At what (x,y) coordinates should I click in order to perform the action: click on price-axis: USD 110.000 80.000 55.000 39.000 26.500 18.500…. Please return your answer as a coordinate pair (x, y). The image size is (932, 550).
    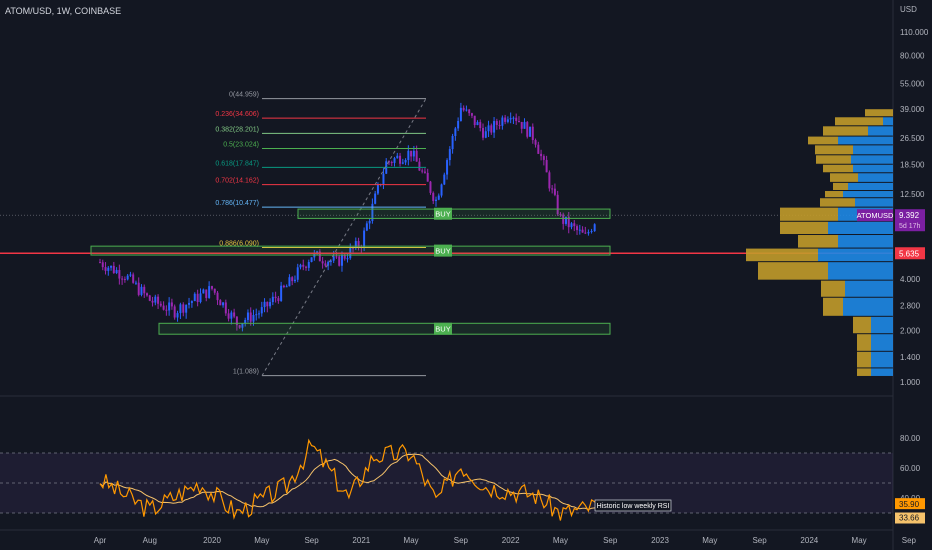
    Looking at the image, I should click on (893, 264).